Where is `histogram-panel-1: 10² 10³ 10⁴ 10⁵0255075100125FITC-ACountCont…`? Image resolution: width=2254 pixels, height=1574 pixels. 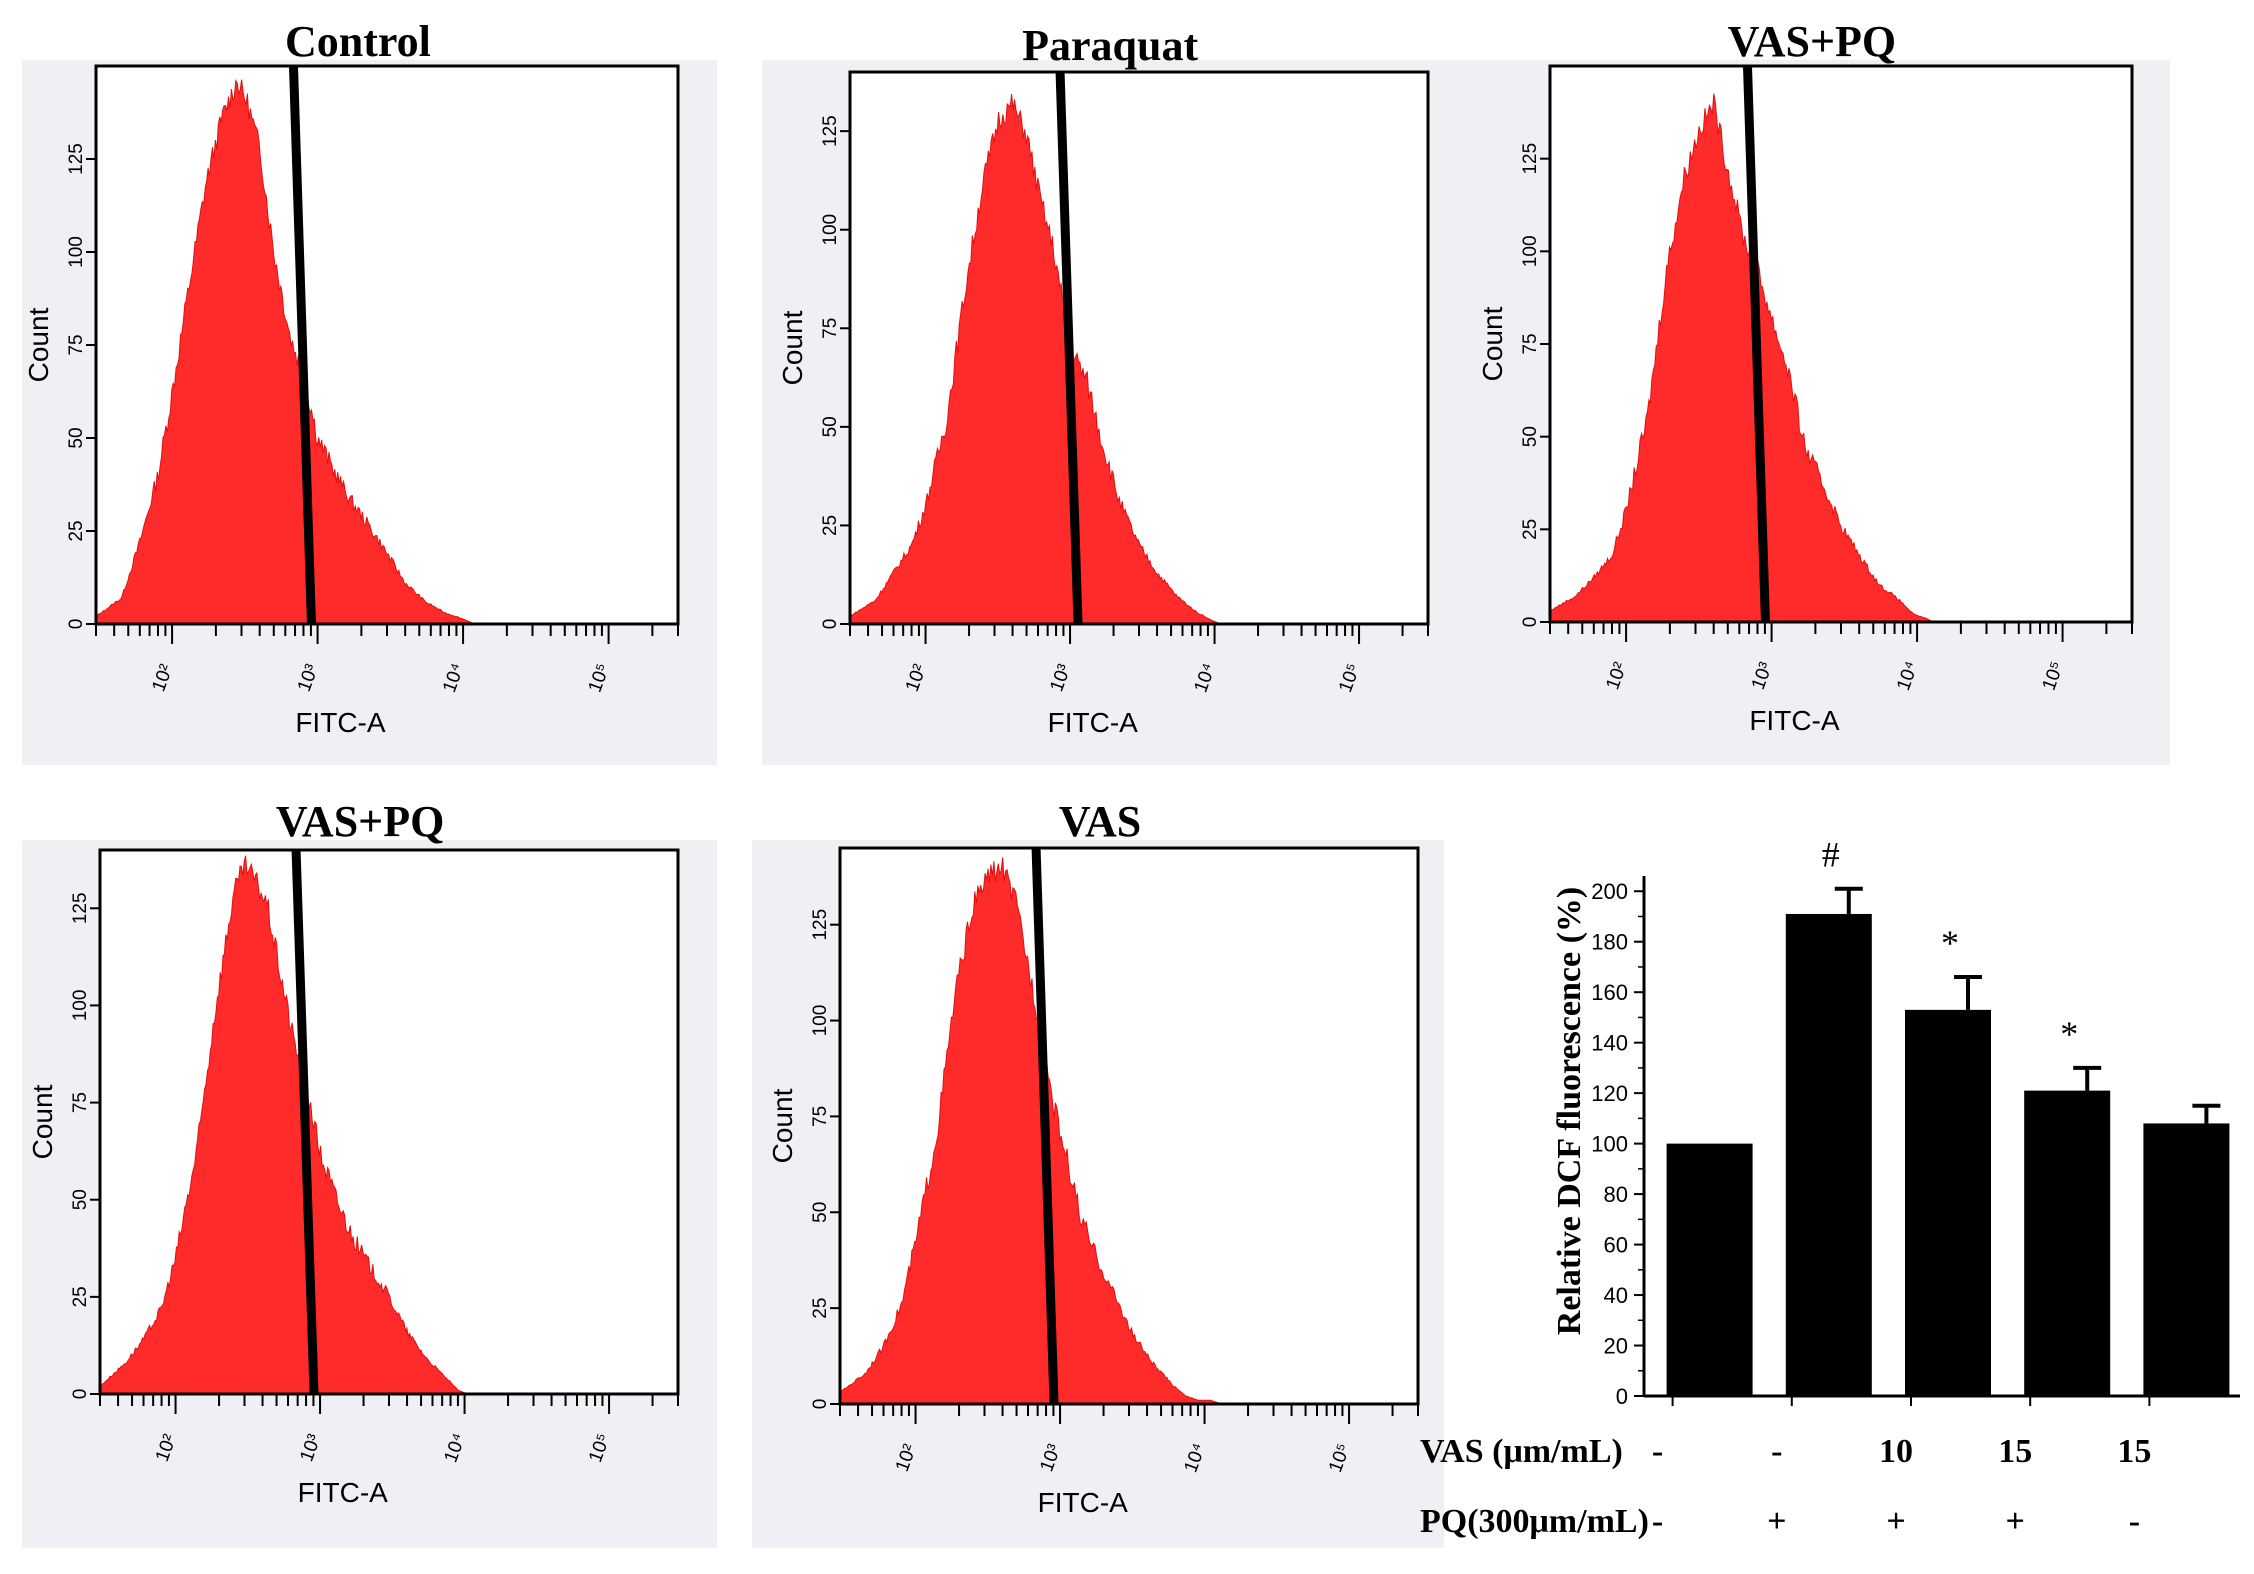 histogram-panel-1: 10² 10³ 10⁴ 10⁵0255075100125FITC-ACountCont… is located at coordinates (369, 391).